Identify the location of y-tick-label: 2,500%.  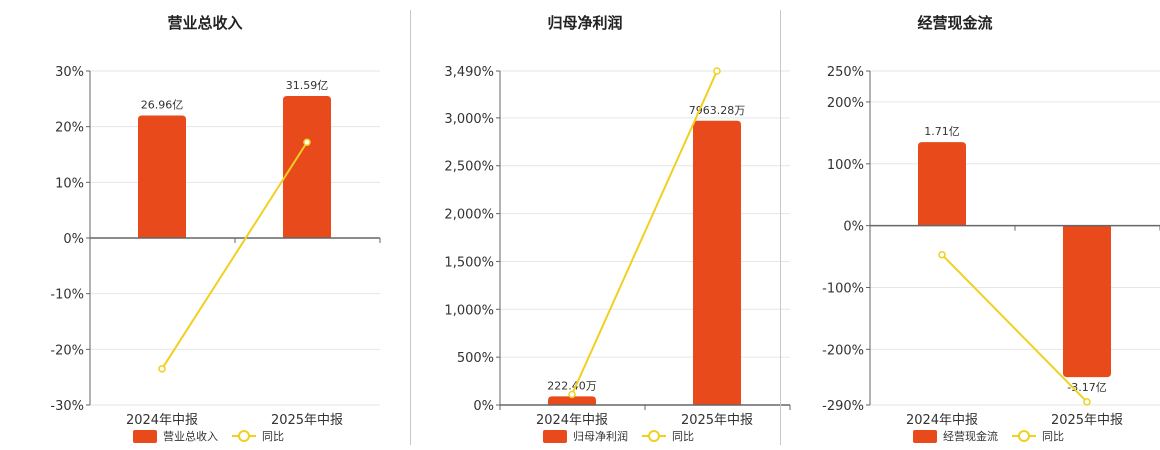
(469, 167).